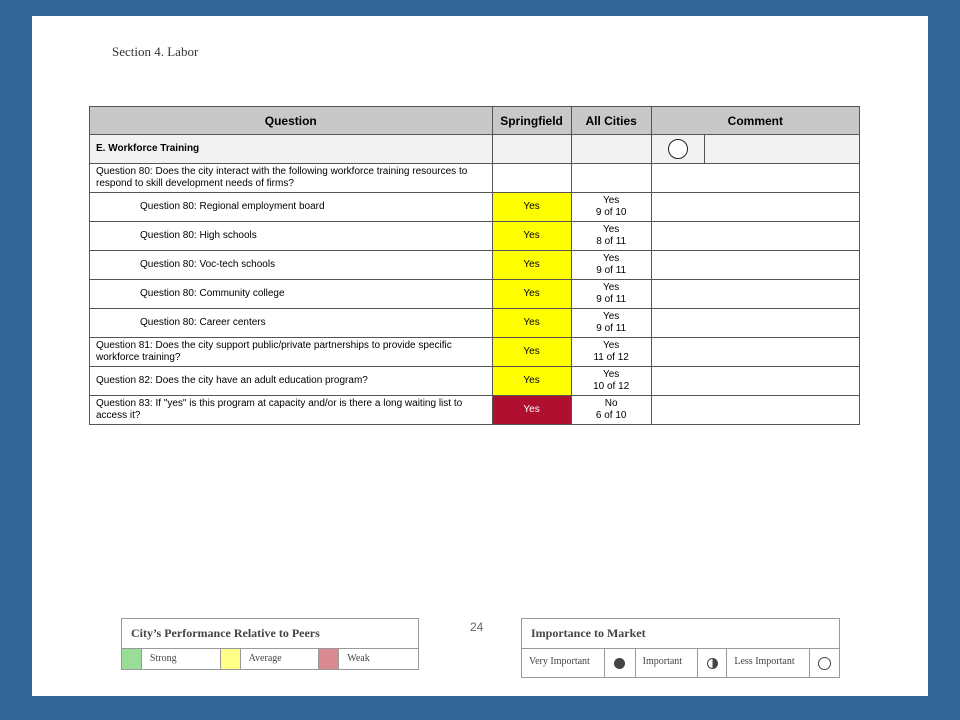 The height and width of the screenshot is (720, 960). What do you see at coordinates (291, 236) in the screenshot?
I see `question-cell: Question 80: High schools` at bounding box center [291, 236].